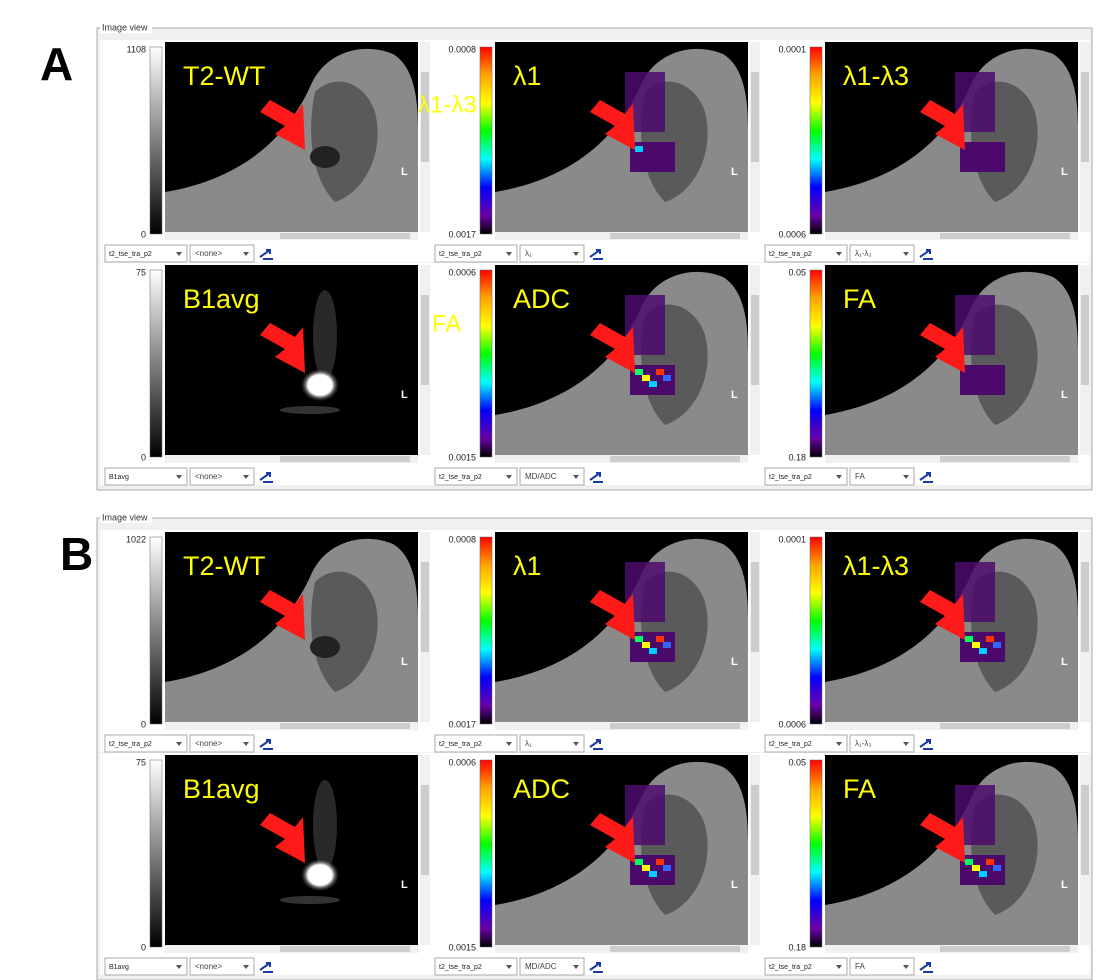 This screenshot has height=980, width=1097. I want to click on panel-title: Image view, so click(125, 517).